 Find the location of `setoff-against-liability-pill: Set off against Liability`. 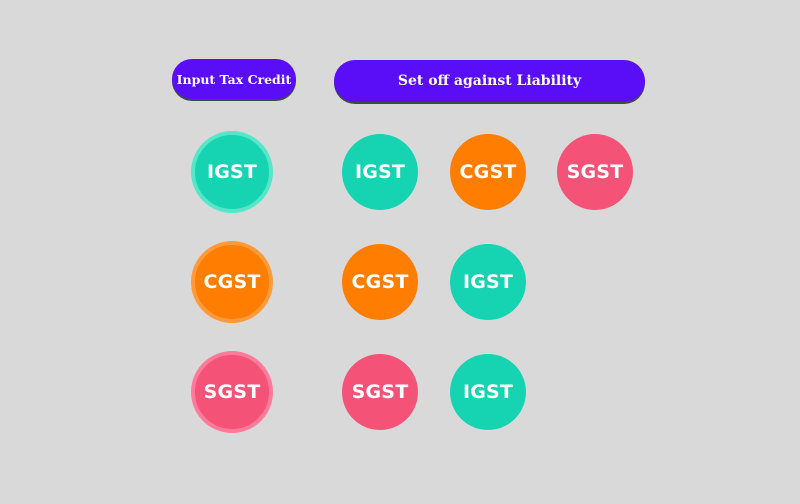

setoff-against-liability-pill: Set off against Liability is located at coordinates (489, 81).